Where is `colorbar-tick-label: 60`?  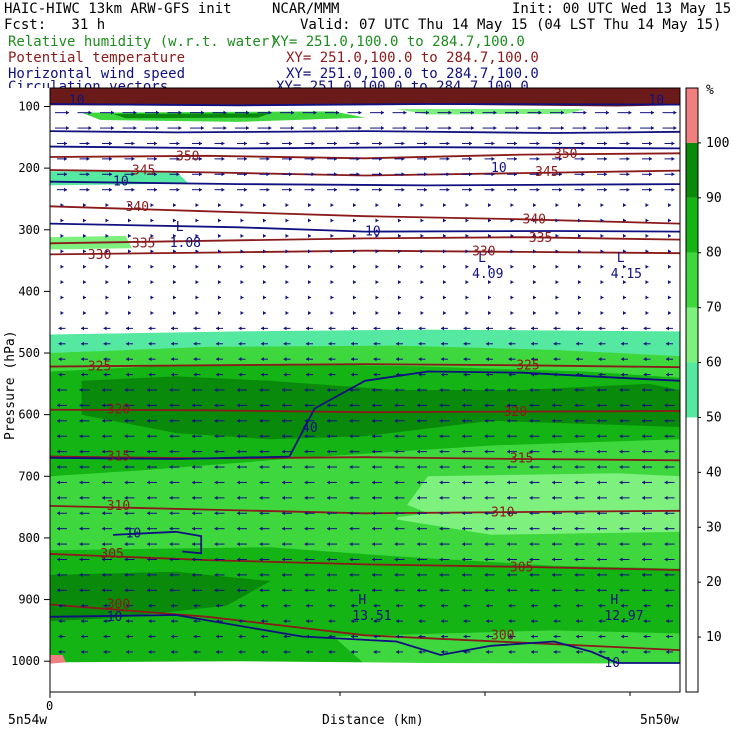
colorbar-tick-label: 60 is located at coordinates (714, 363).